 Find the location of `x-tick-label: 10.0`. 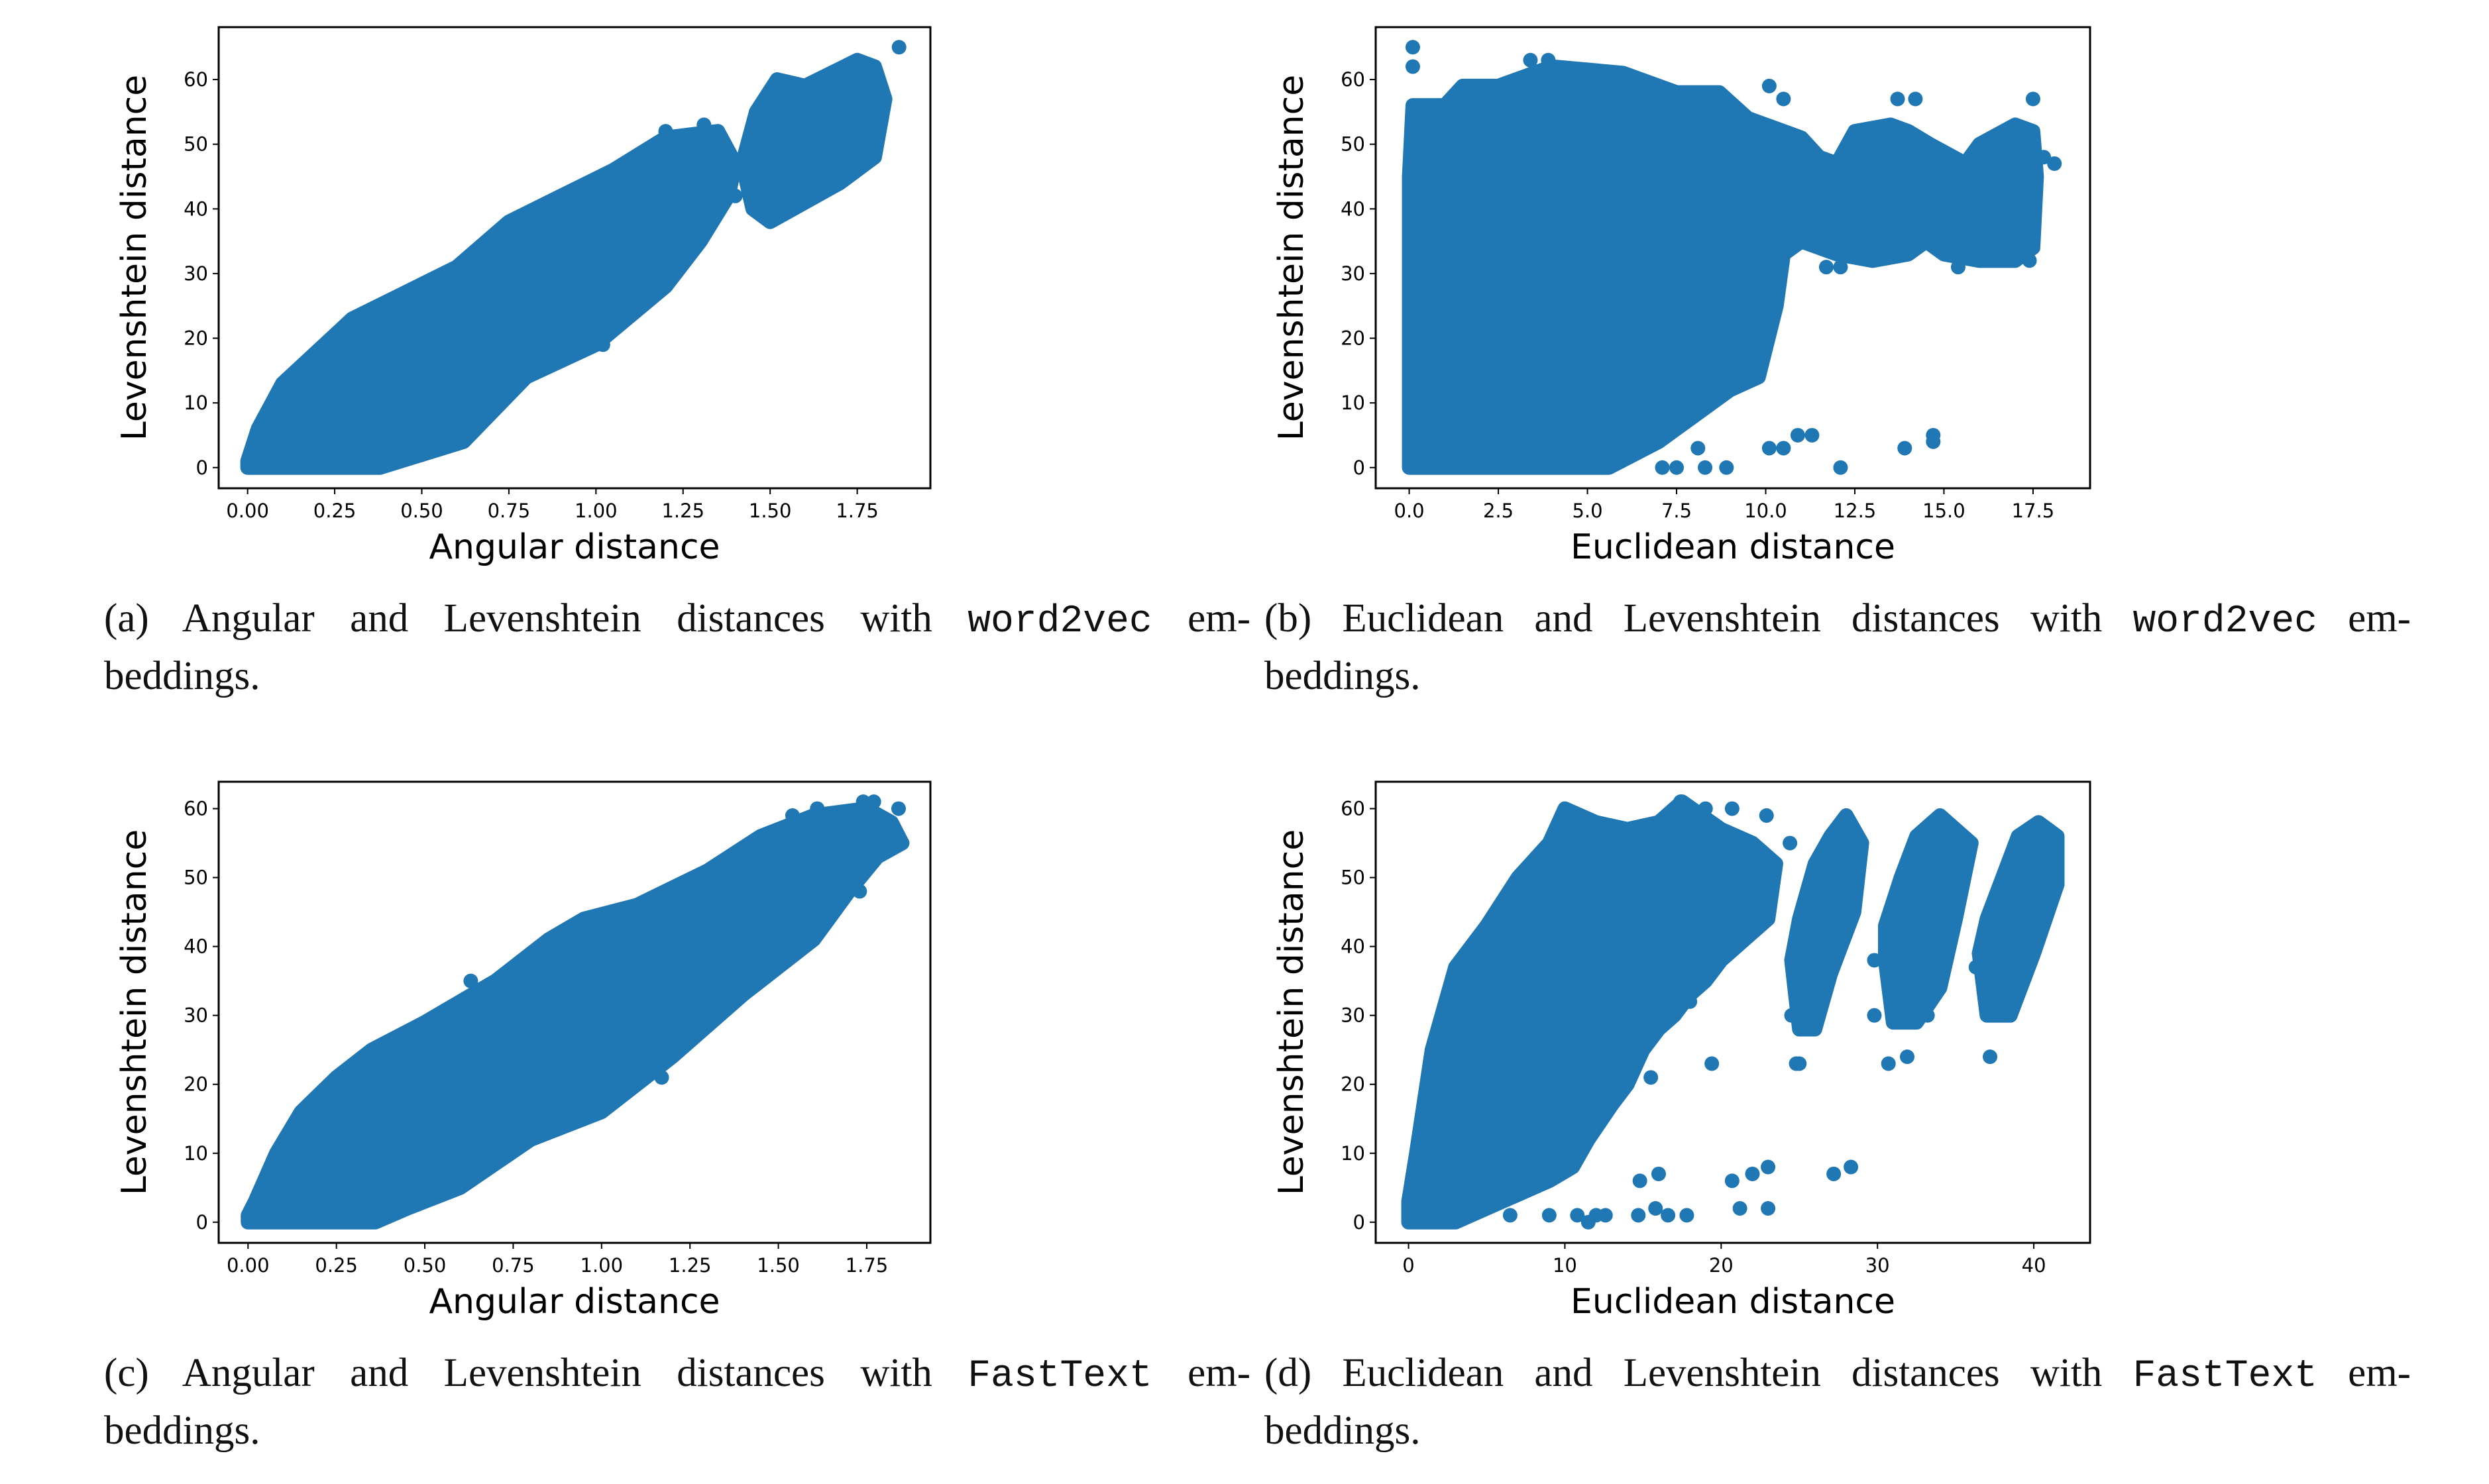

x-tick-label: 10.0 is located at coordinates (1765, 511).